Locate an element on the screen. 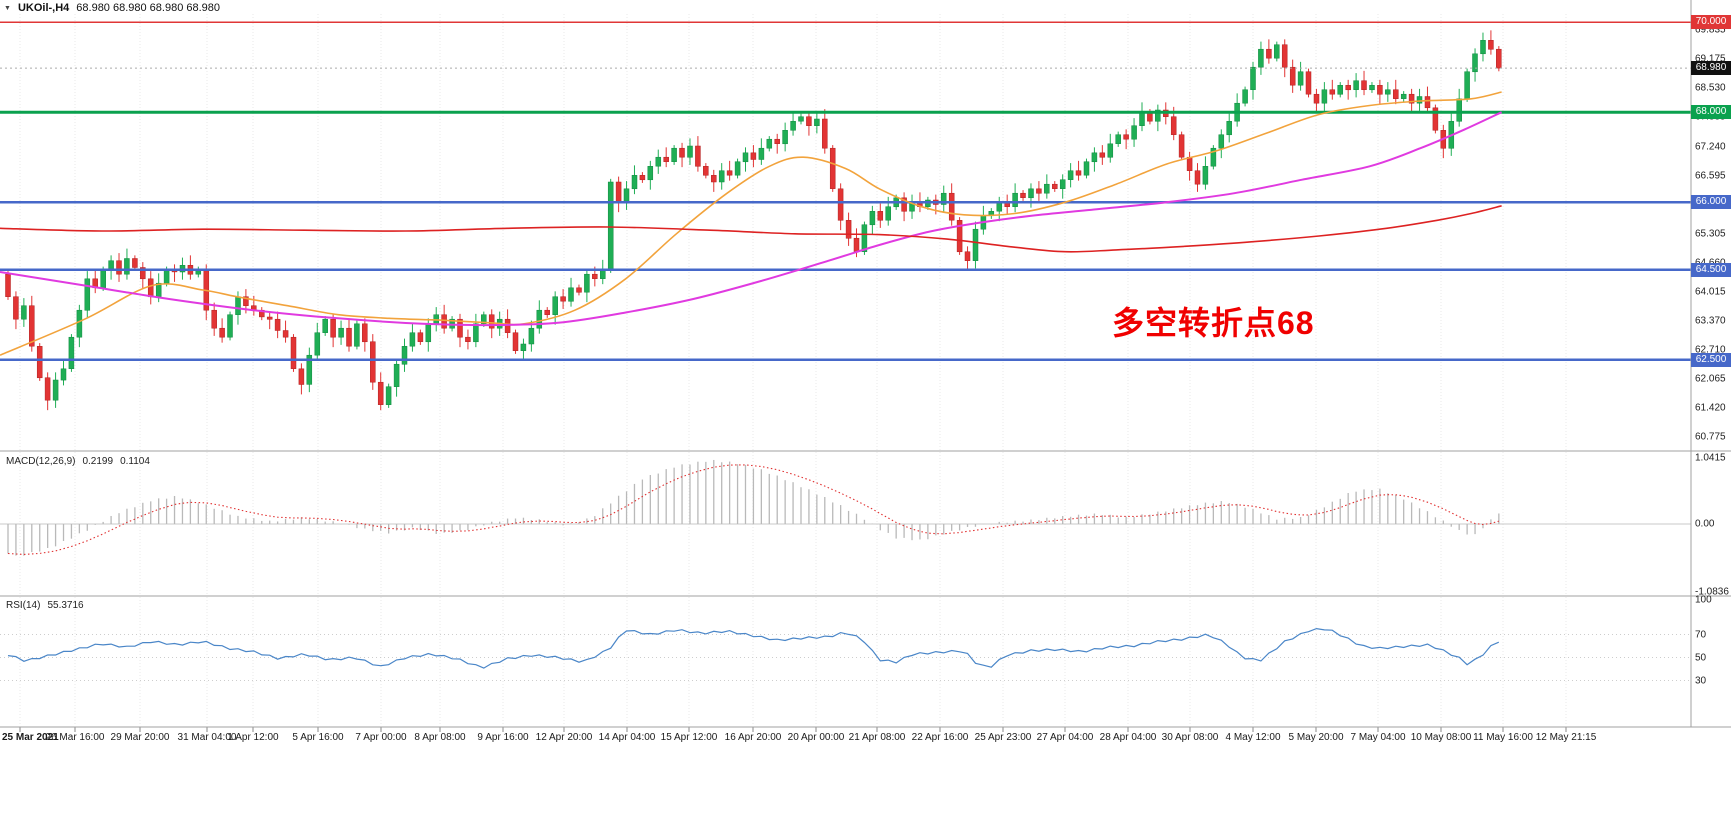  macd-signal-value: 0.1104 is located at coordinates (135, 461).